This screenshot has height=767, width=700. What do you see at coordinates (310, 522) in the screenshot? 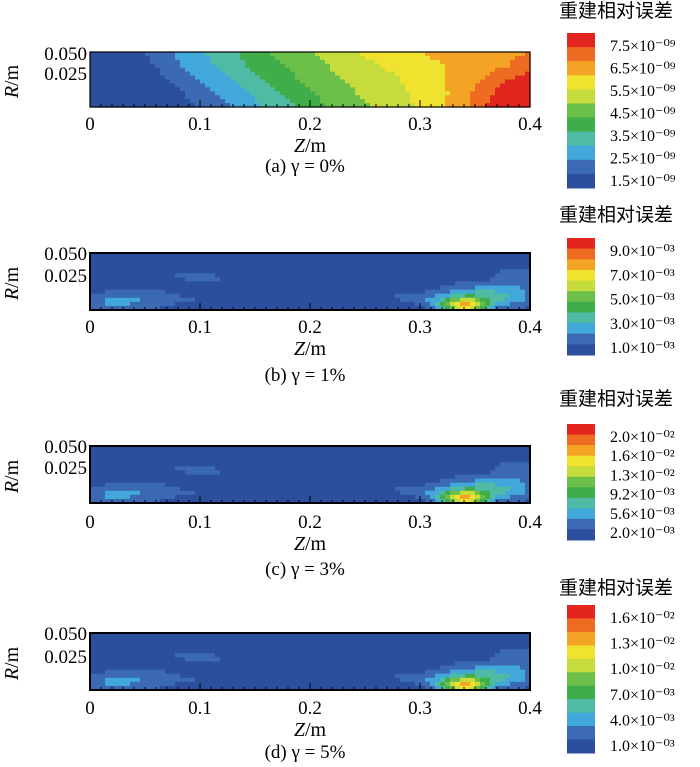
I see `x-tick-label: 0.2` at bounding box center [310, 522].